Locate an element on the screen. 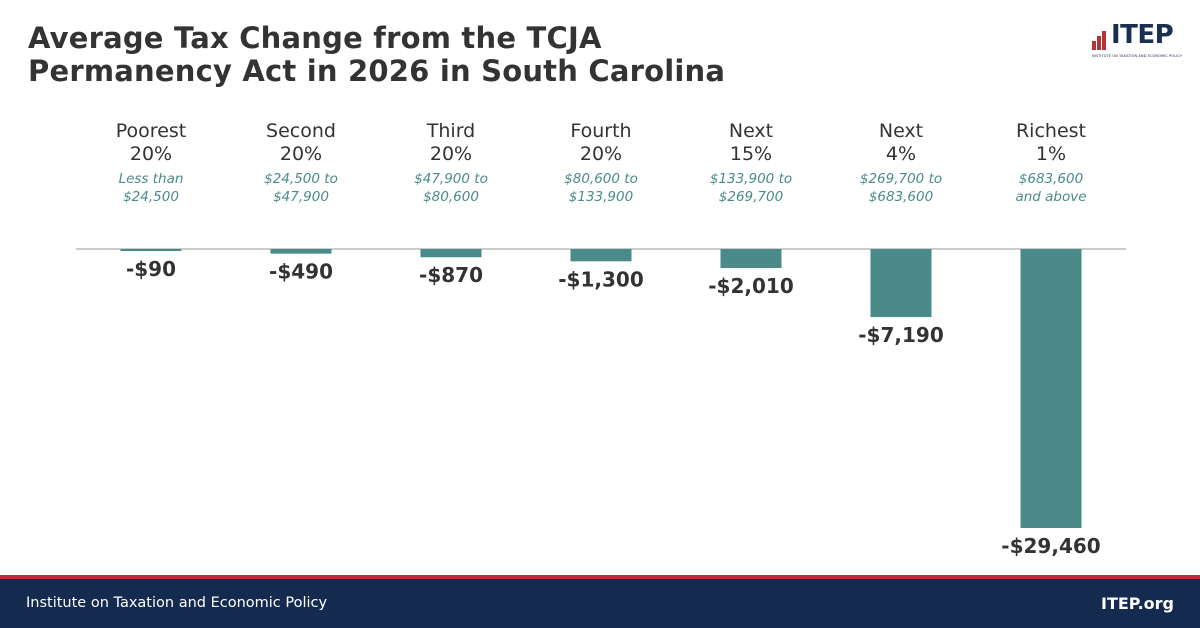 This screenshot has width=1200, height=628. category-label: Fourth is located at coordinates (600, 131).